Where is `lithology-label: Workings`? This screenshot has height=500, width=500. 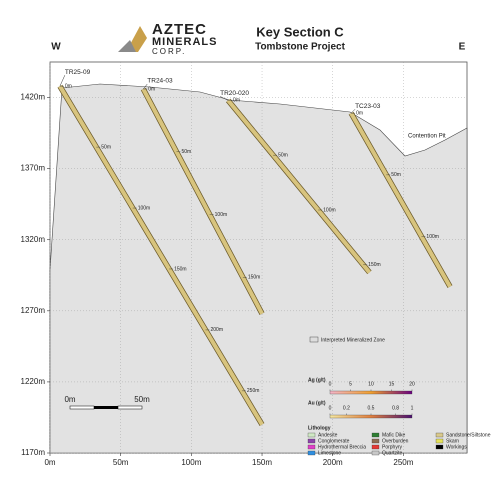
lithology-label: Workings is located at coordinates (456, 447).